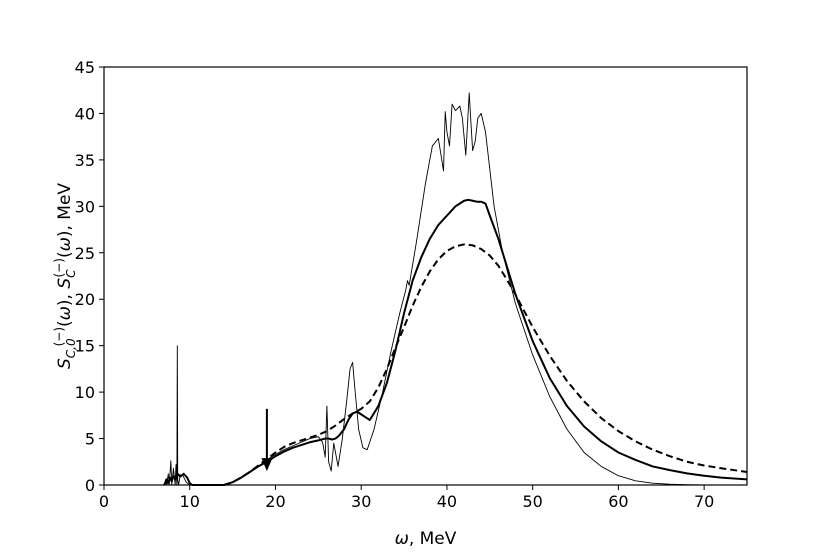  What do you see at coordinates (275, 501) in the screenshot?
I see `x-tick-label: 20` at bounding box center [275, 501].